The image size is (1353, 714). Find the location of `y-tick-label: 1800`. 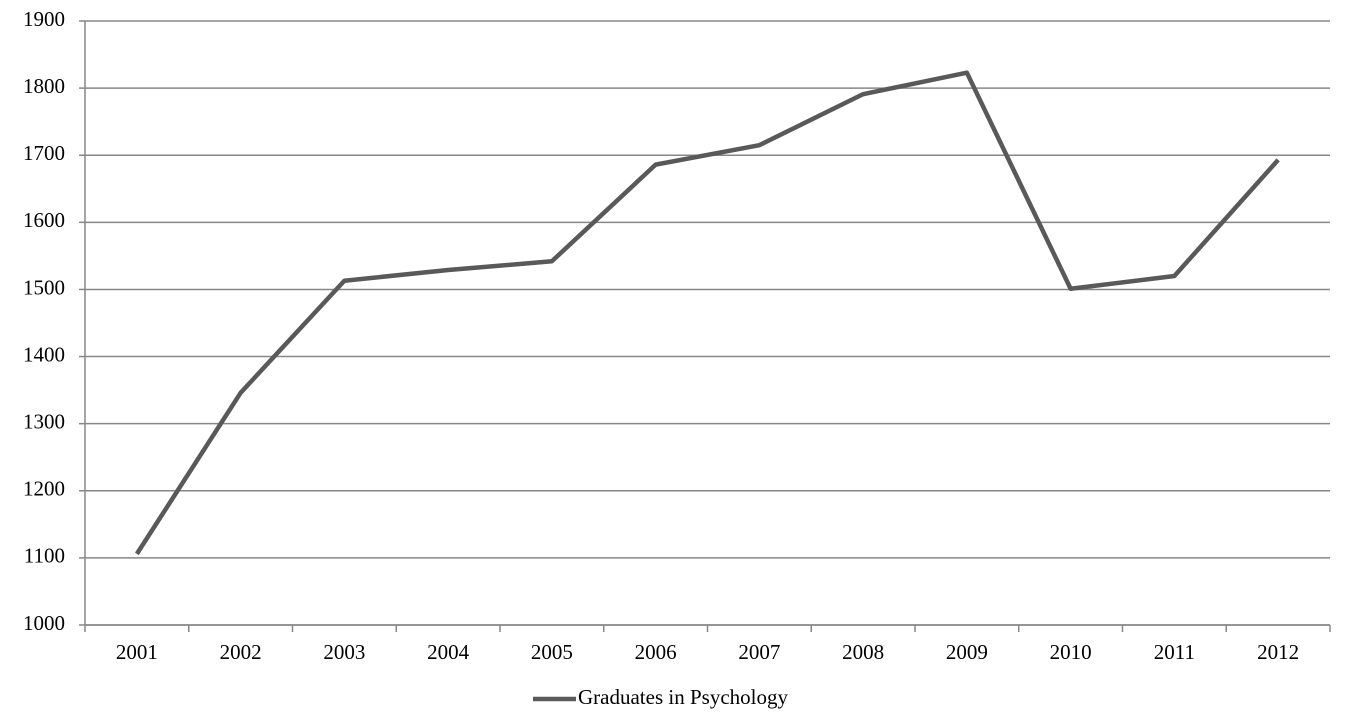

y-tick-label: 1800 is located at coordinates (44, 86).